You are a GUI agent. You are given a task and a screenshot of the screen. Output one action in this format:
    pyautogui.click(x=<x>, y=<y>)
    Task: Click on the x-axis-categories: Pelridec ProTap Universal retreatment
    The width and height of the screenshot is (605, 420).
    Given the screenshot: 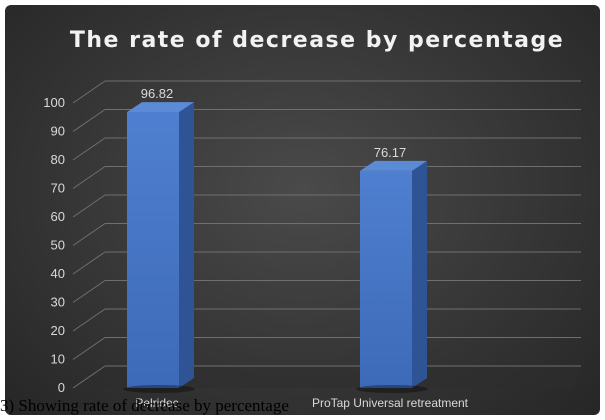 What is the action you would take?
    pyautogui.click(x=301, y=403)
    